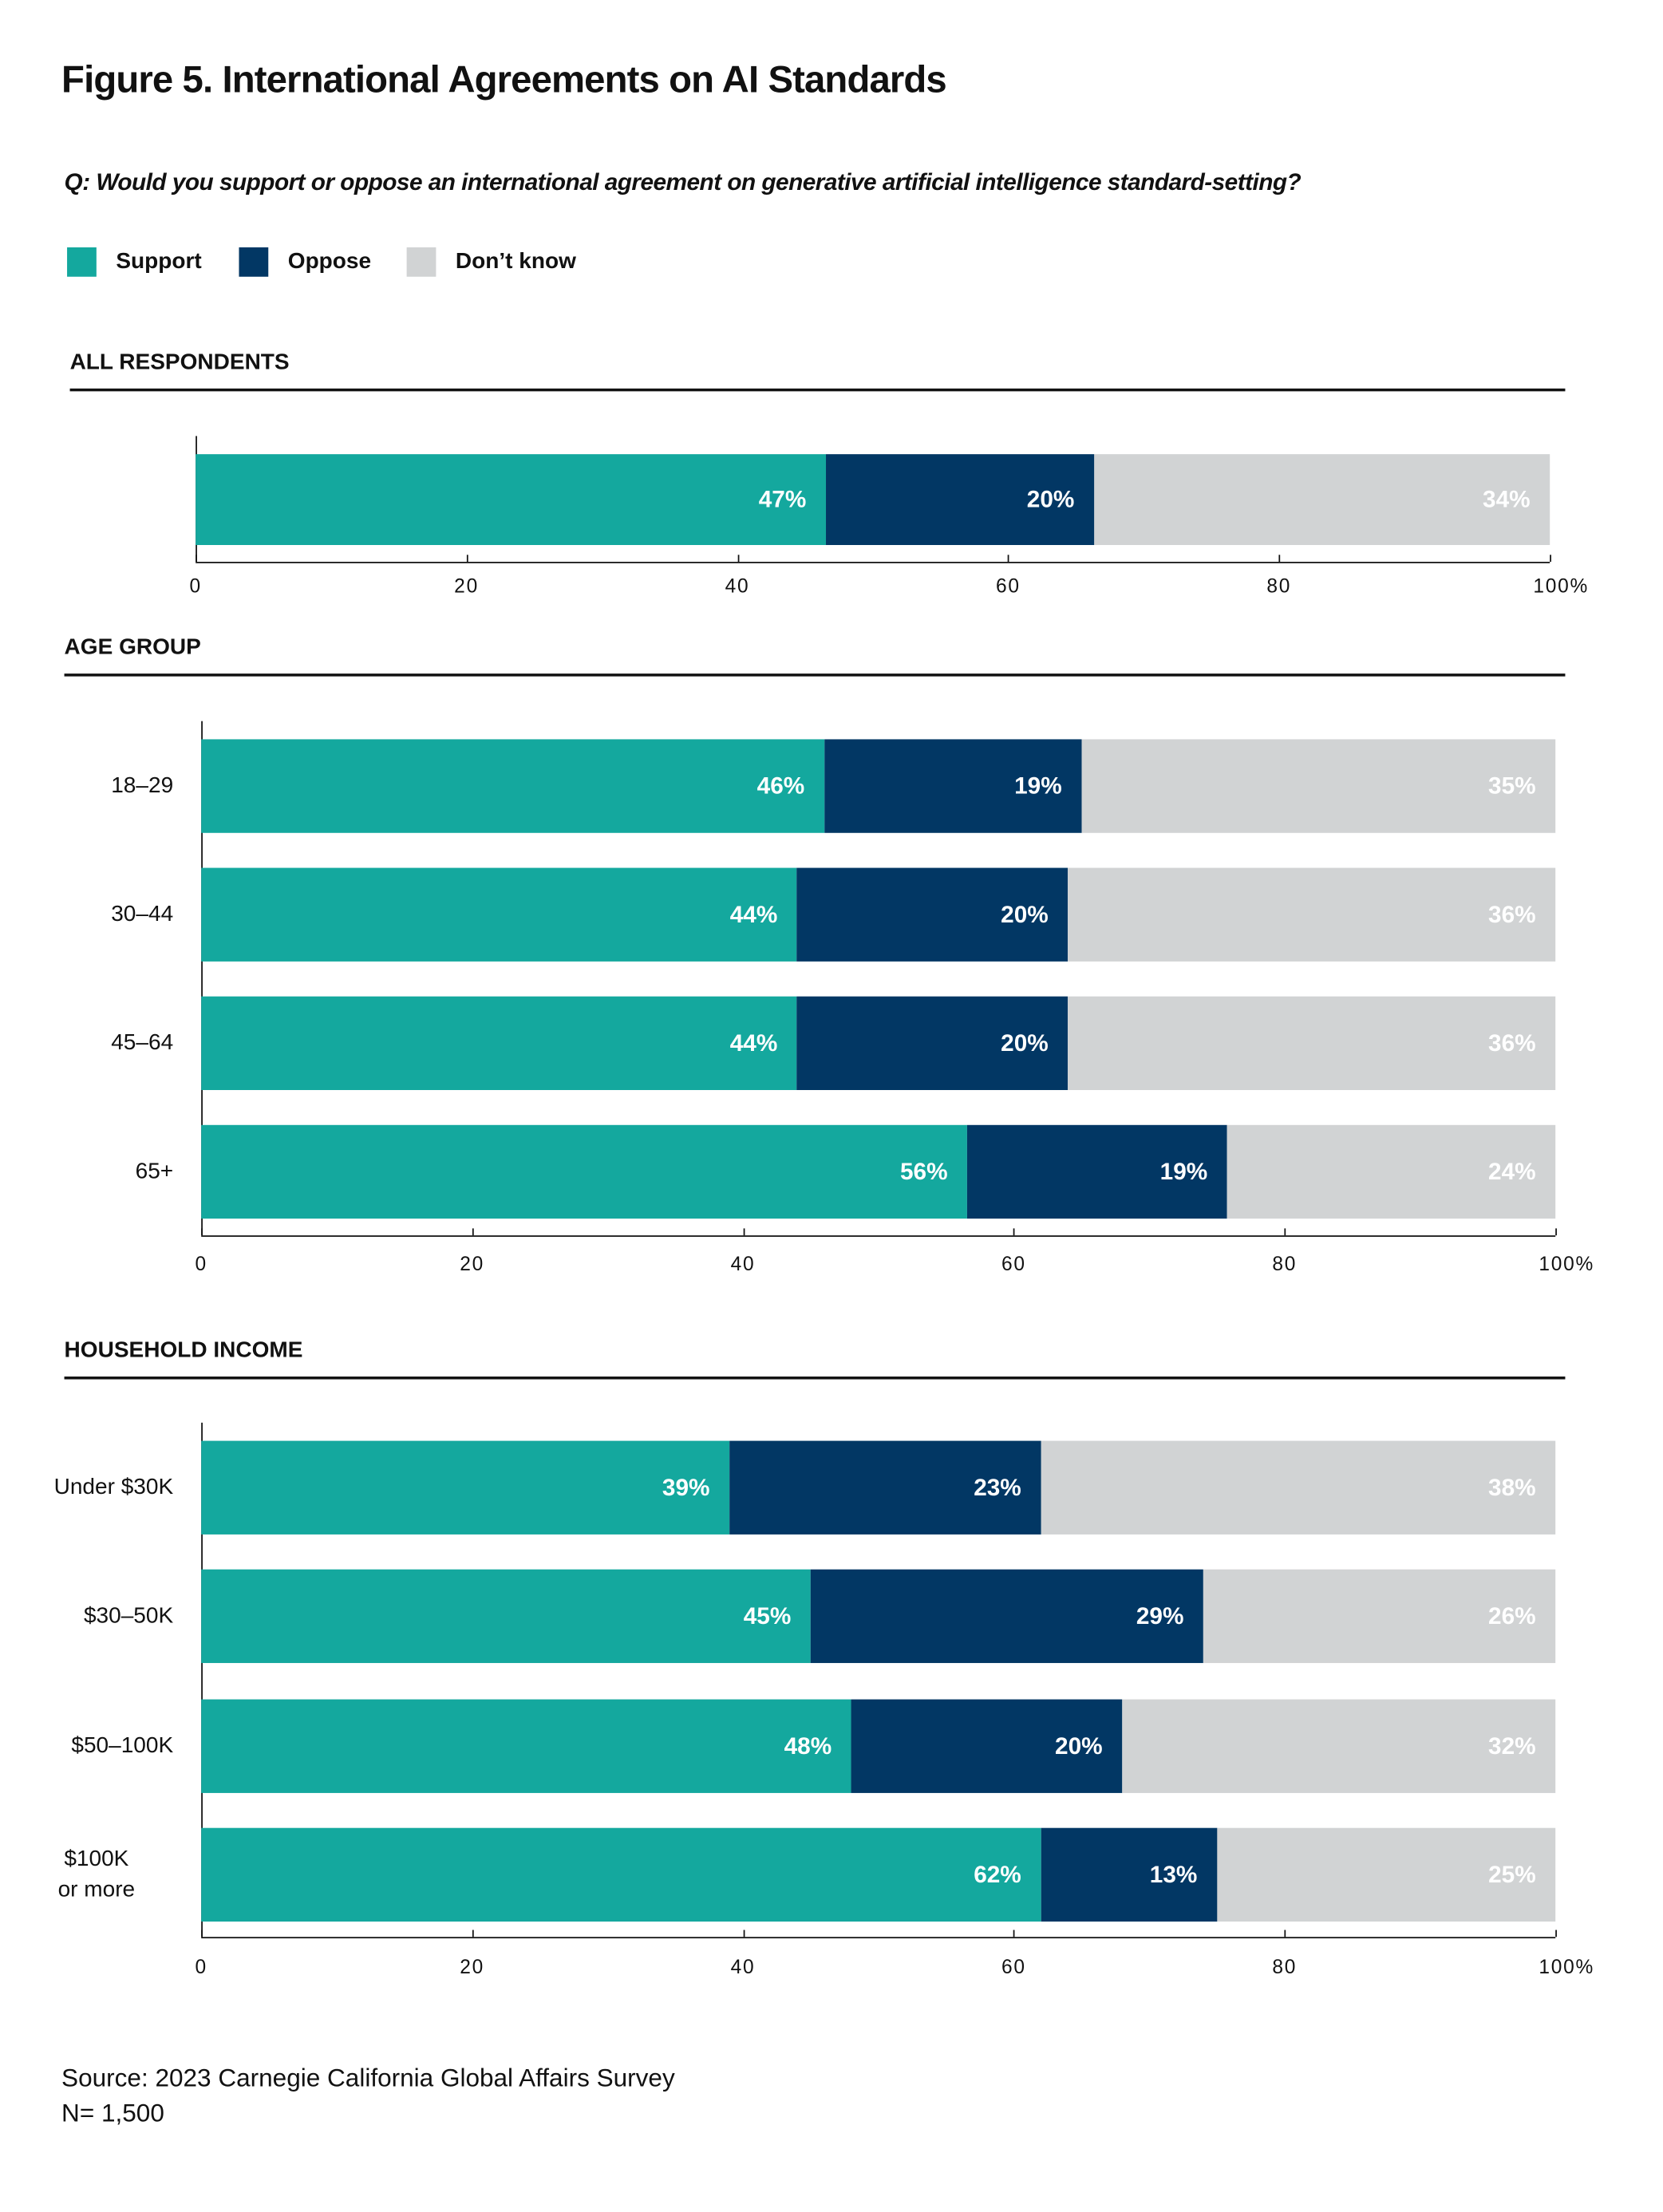 Image resolution: width=1663 pixels, height=2212 pixels. Describe the element at coordinates (1321, 500) in the screenshot. I see `bar-segment-dont-know: 34%` at that location.